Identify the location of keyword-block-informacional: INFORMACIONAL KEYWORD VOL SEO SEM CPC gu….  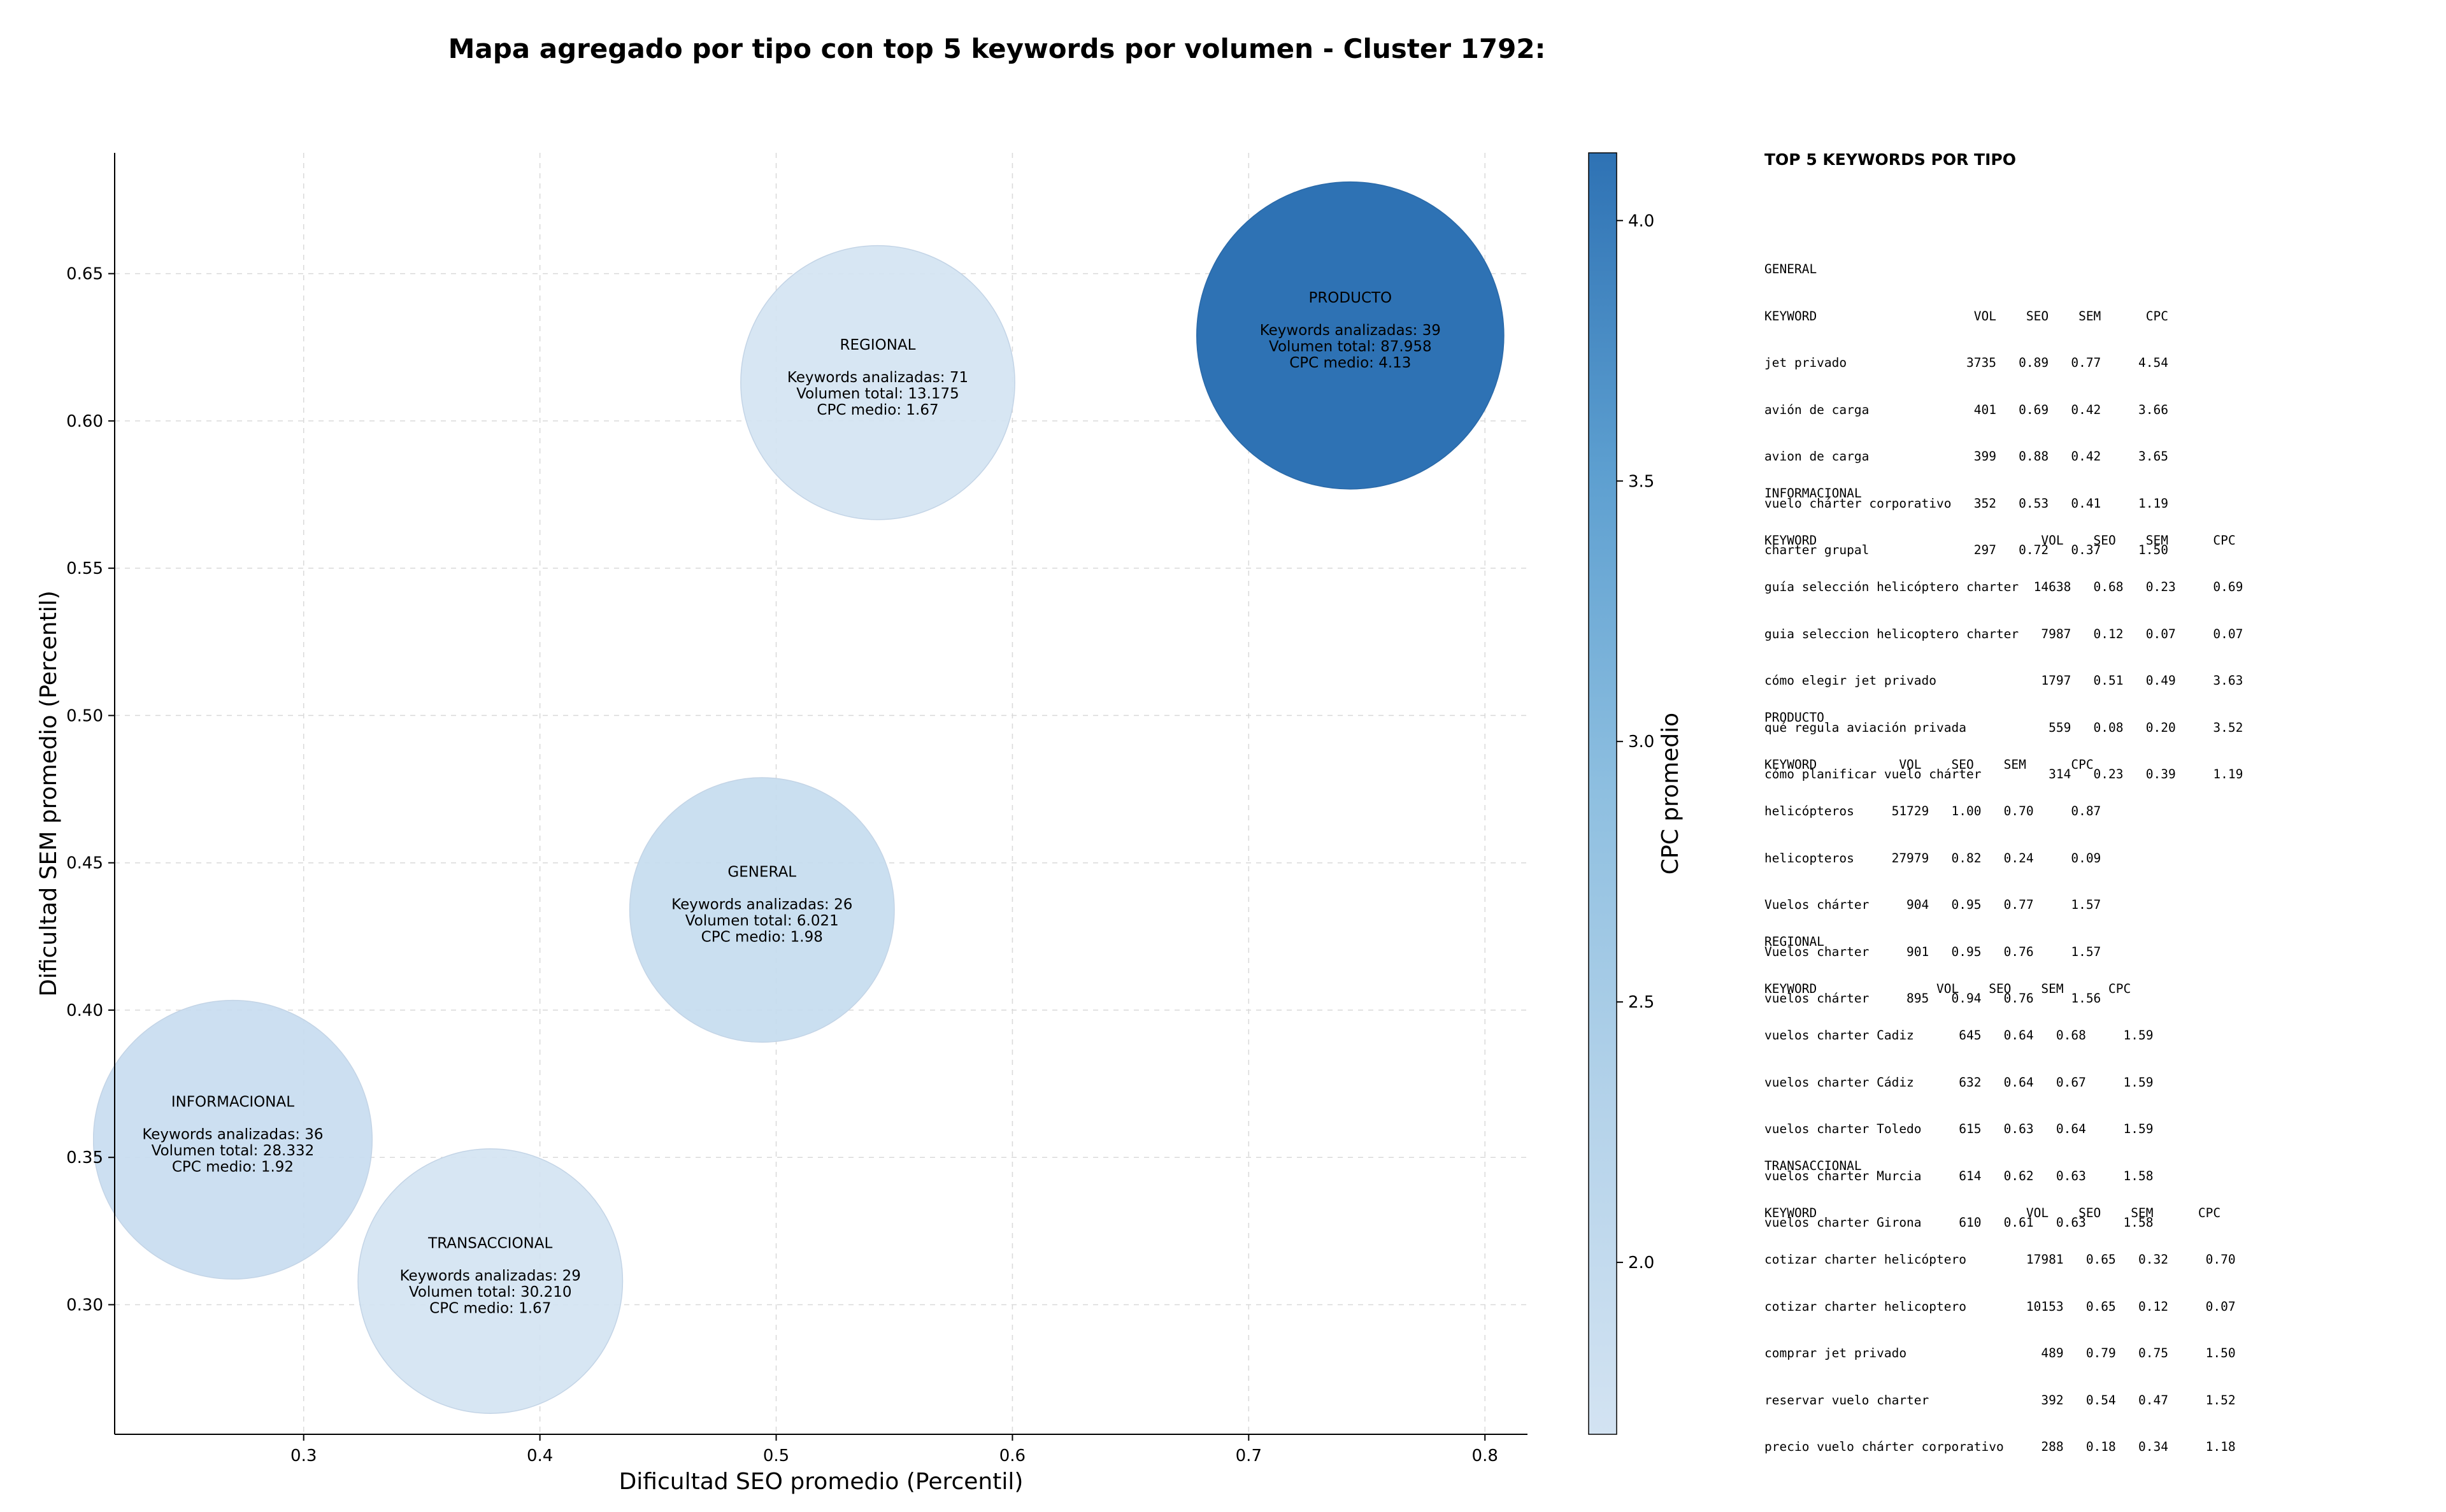
(2004, 634).